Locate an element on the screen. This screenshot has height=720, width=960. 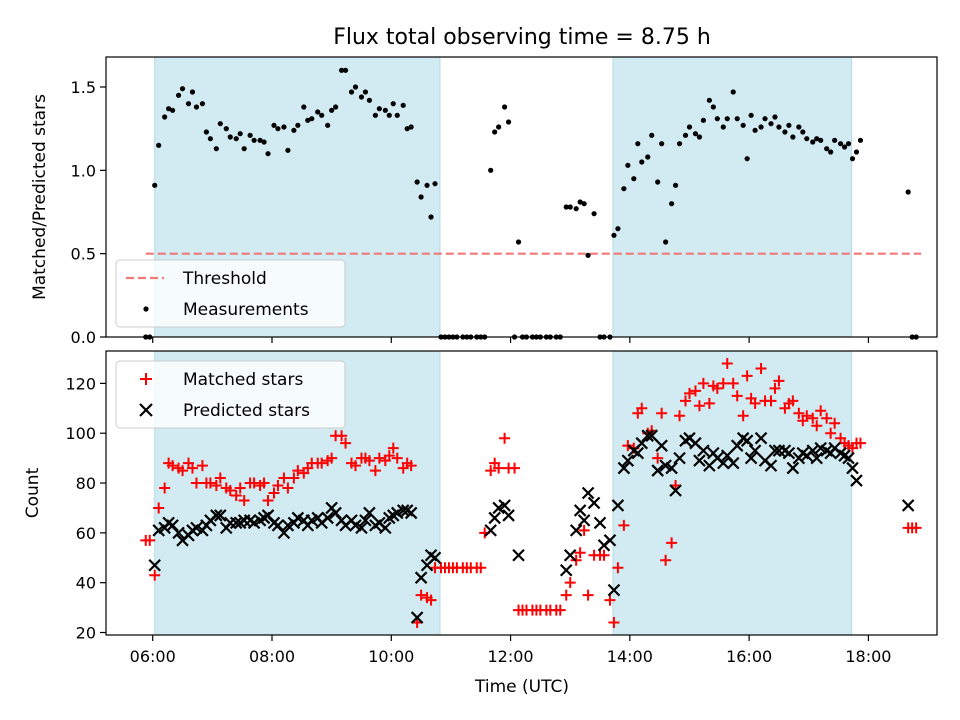
x-tick-label: 12:00 is located at coordinates (511, 656).